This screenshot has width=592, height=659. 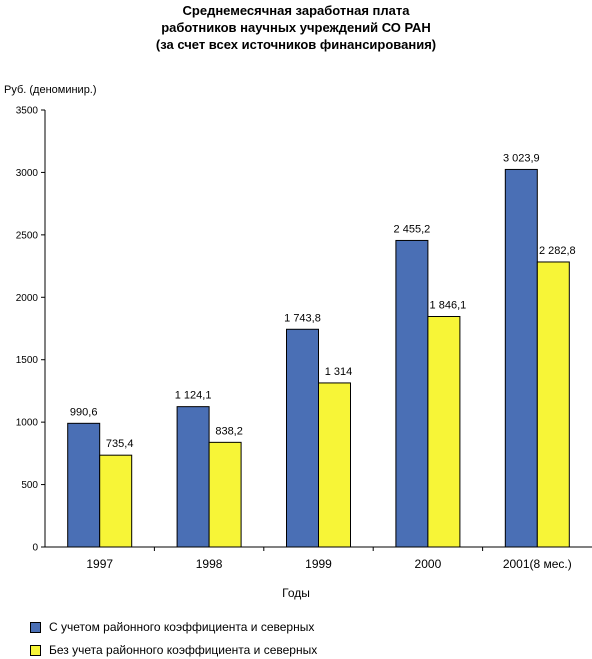 I want to click on y-tick-label: 2500, so click(x=27, y=235).